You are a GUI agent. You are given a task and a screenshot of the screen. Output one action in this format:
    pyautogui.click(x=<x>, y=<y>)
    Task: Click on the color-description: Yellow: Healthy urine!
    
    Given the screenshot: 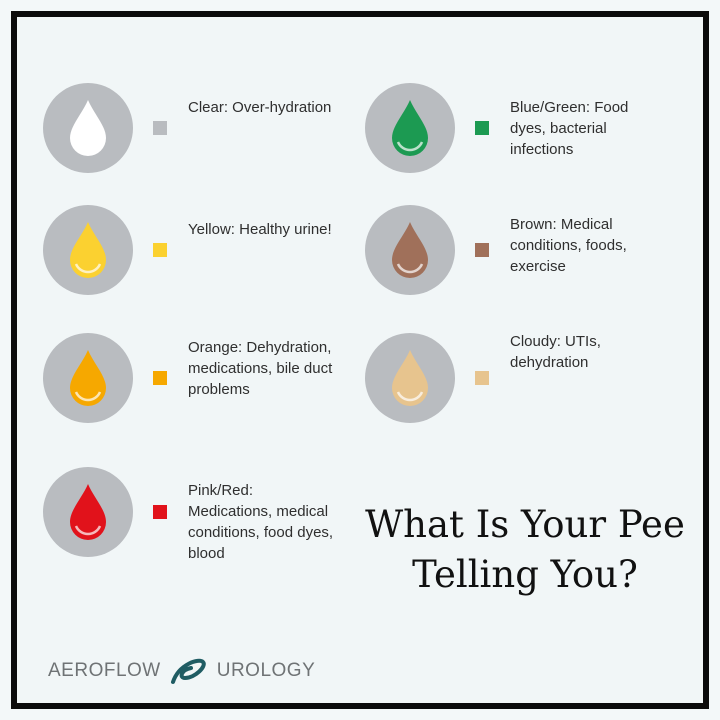 What is the action you would take?
    pyautogui.click(x=260, y=229)
    